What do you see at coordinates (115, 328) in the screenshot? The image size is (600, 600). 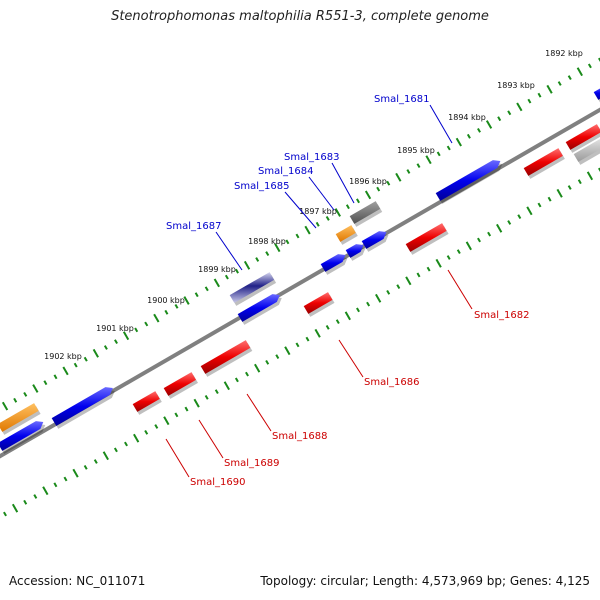 I see `ruler-tick-label: 1901 kbp` at bounding box center [115, 328].